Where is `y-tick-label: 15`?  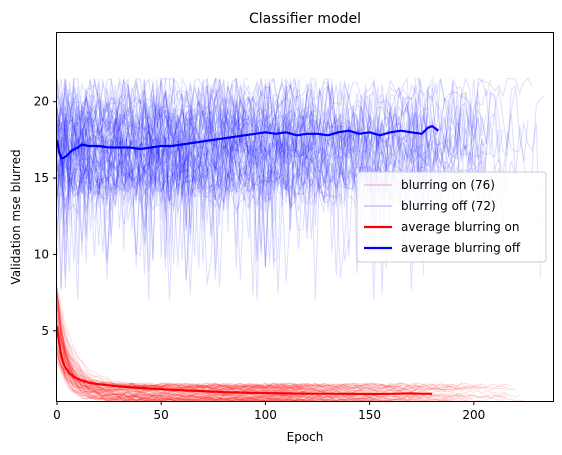 y-tick-label: 15 is located at coordinates (41, 178).